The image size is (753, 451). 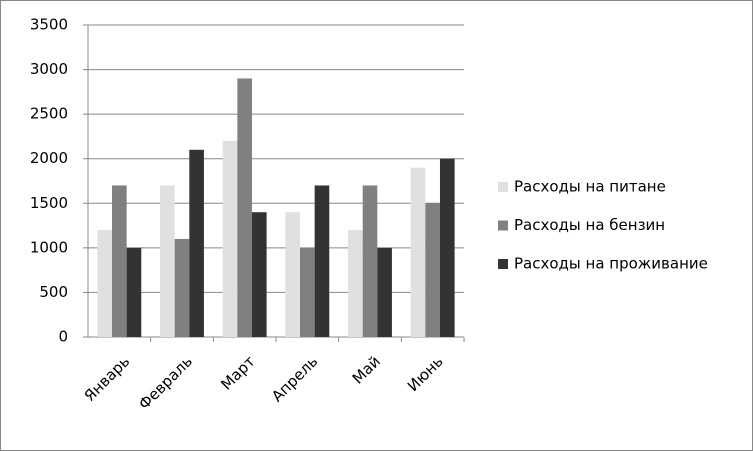 What do you see at coordinates (49, 203) in the screenshot?
I see `y-tick-label: 1500` at bounding box center [49, 203].